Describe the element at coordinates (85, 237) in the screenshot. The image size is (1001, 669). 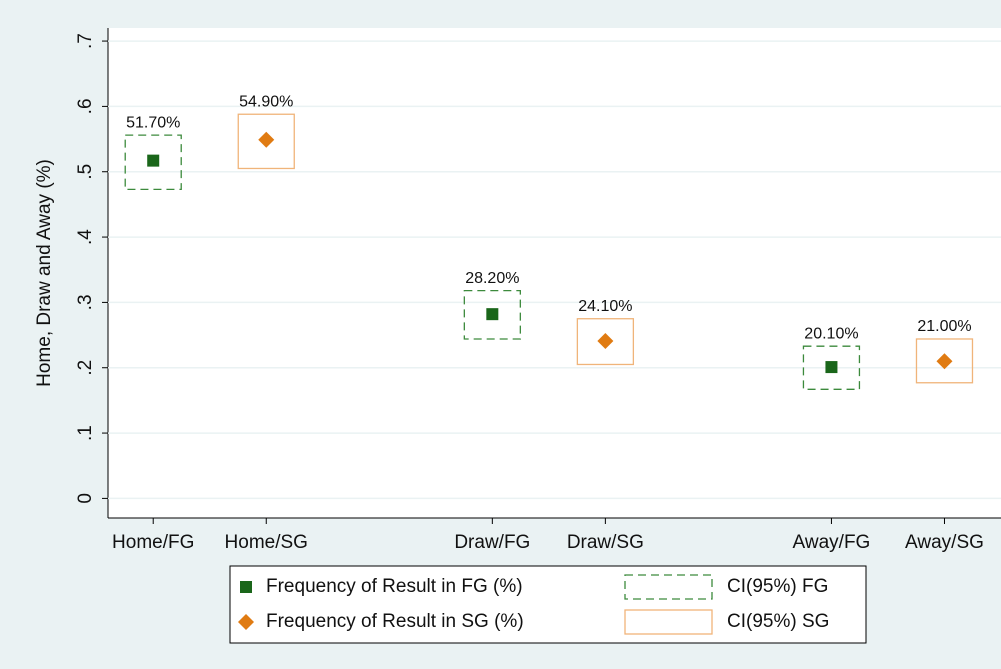
I see `y-tick-label: .4` at that location.